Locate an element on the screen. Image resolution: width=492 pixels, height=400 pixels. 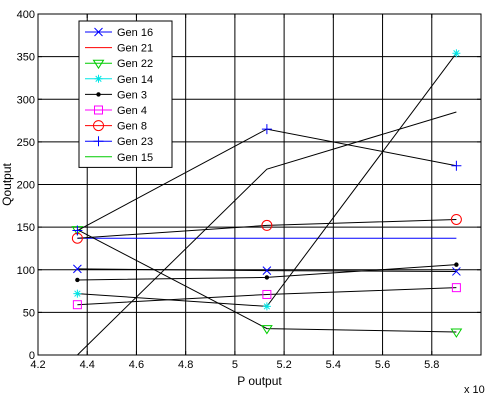
legend-item: Gen 21 is located at coordinates (119, 49).